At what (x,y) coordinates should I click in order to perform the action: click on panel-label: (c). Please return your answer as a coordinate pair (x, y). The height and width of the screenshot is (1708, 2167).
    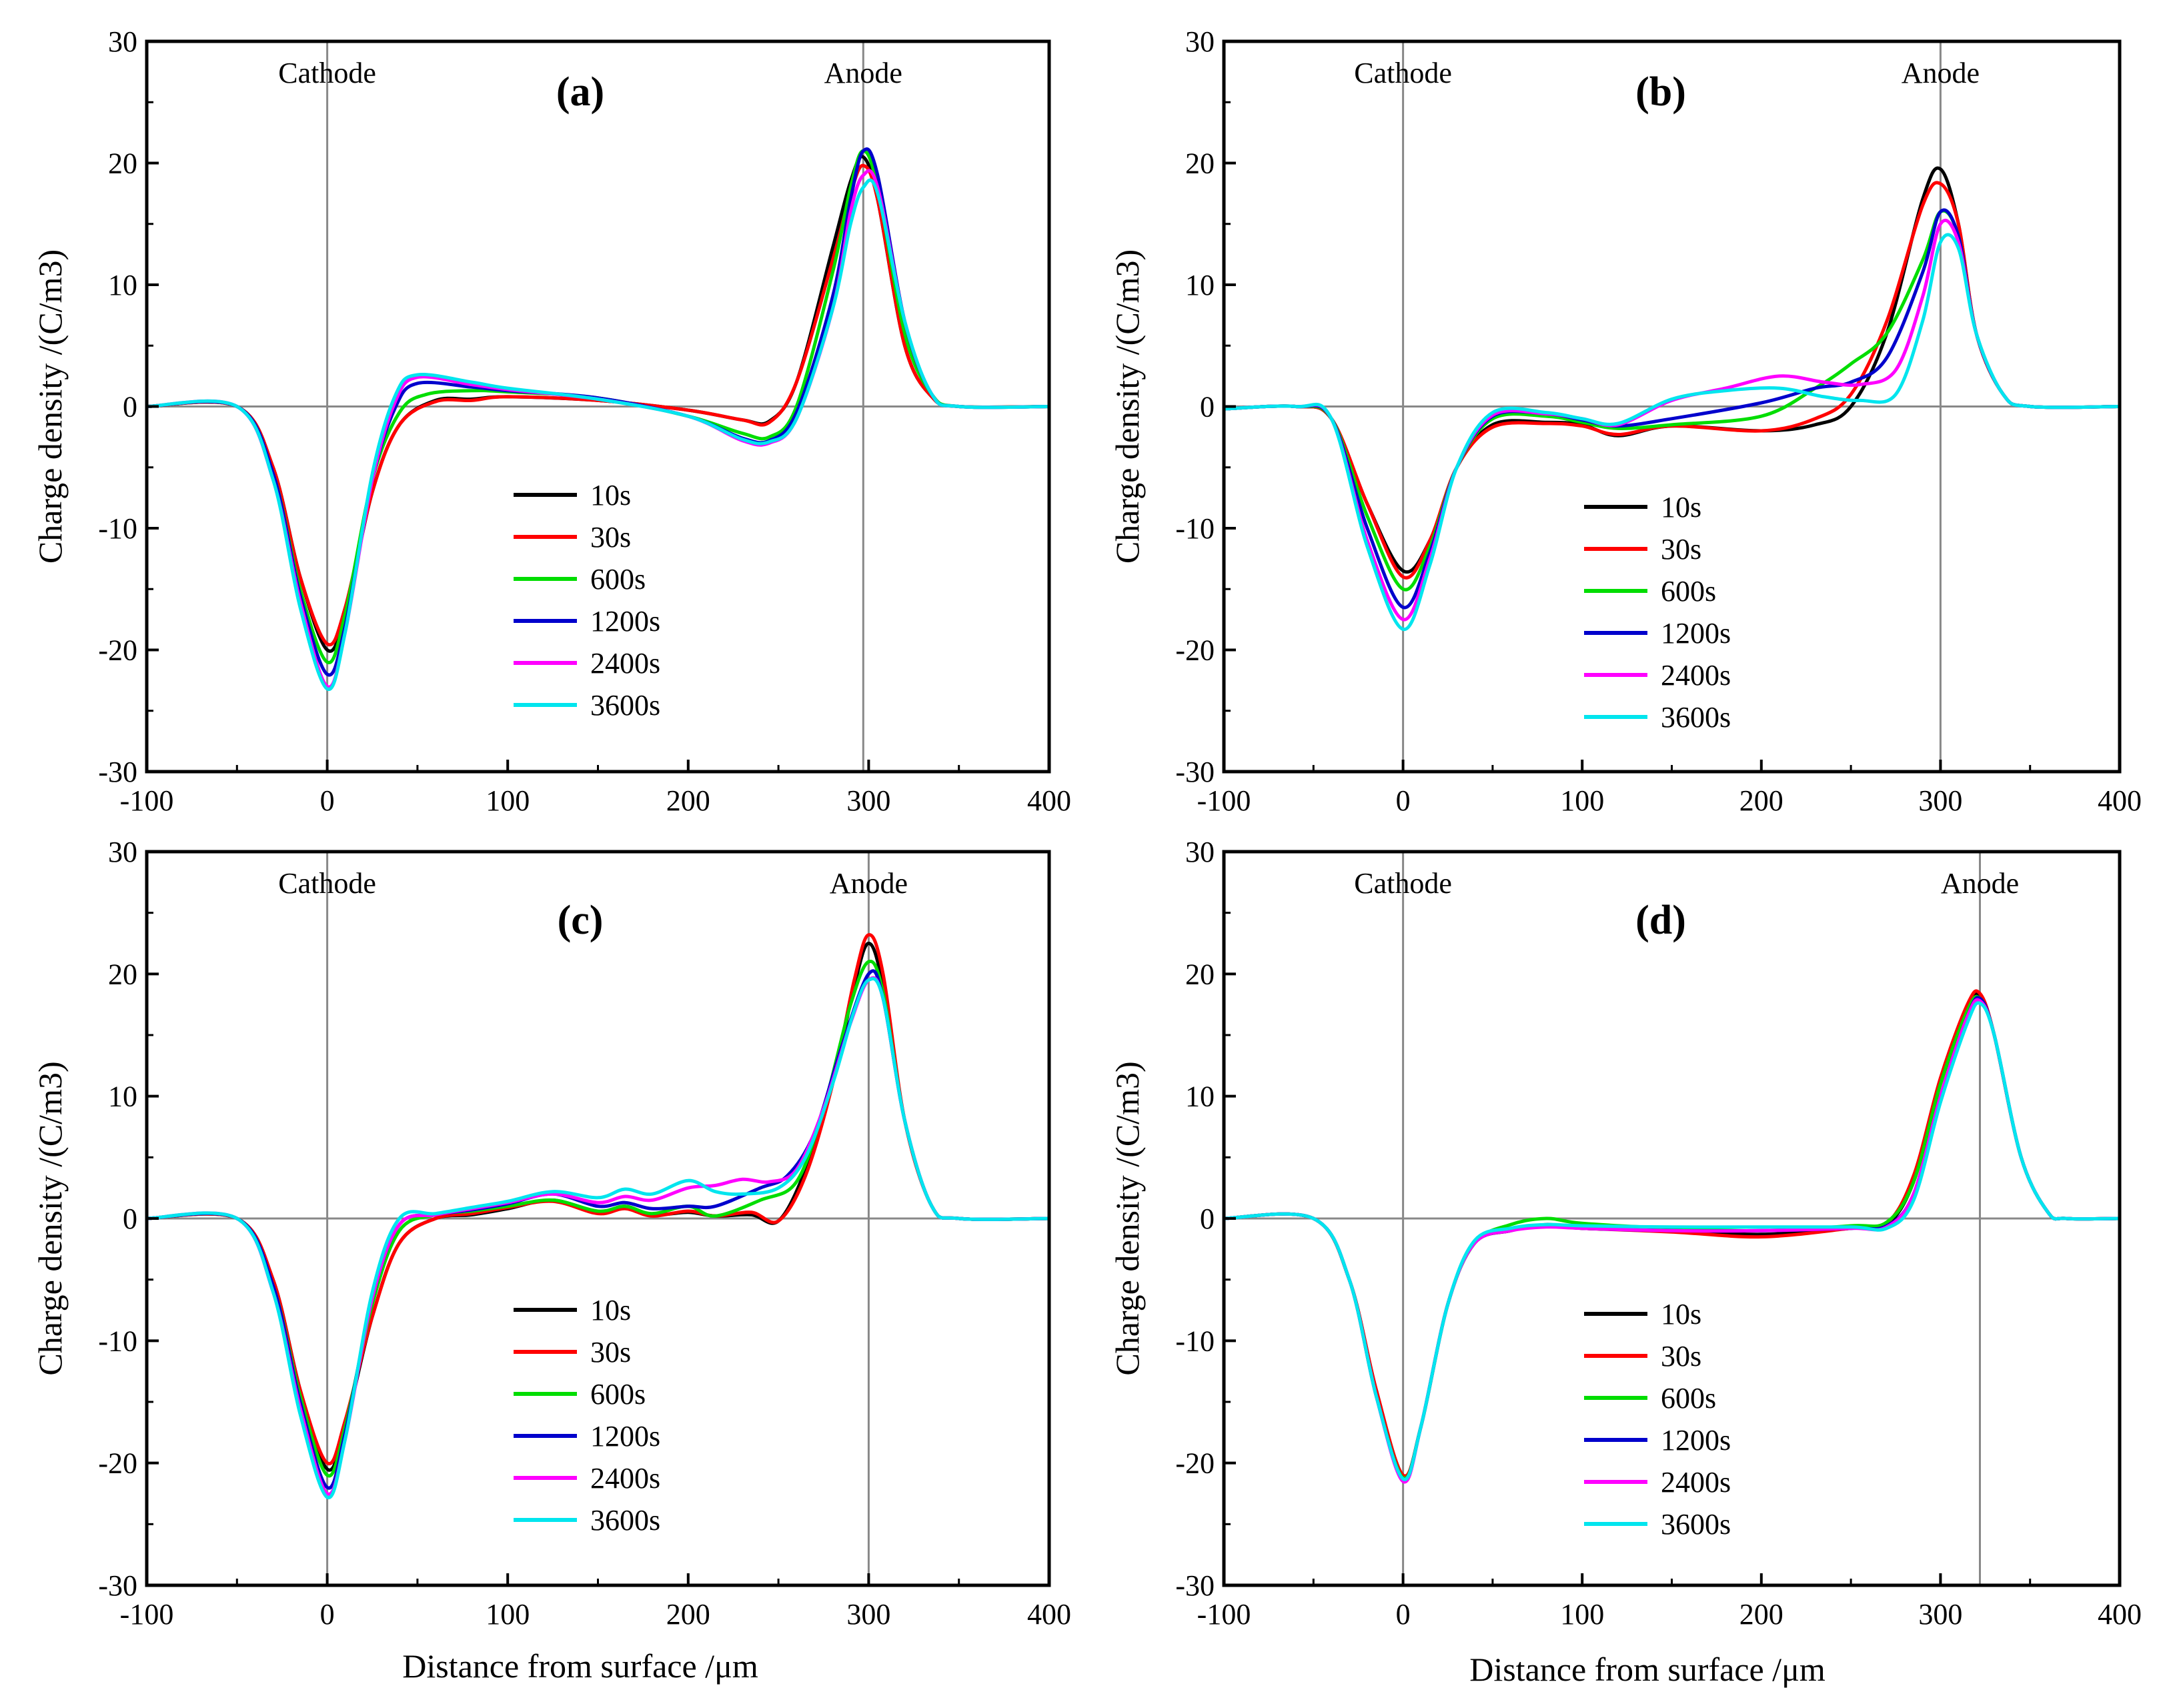
    Looking at the image, I should click on (581, 920).